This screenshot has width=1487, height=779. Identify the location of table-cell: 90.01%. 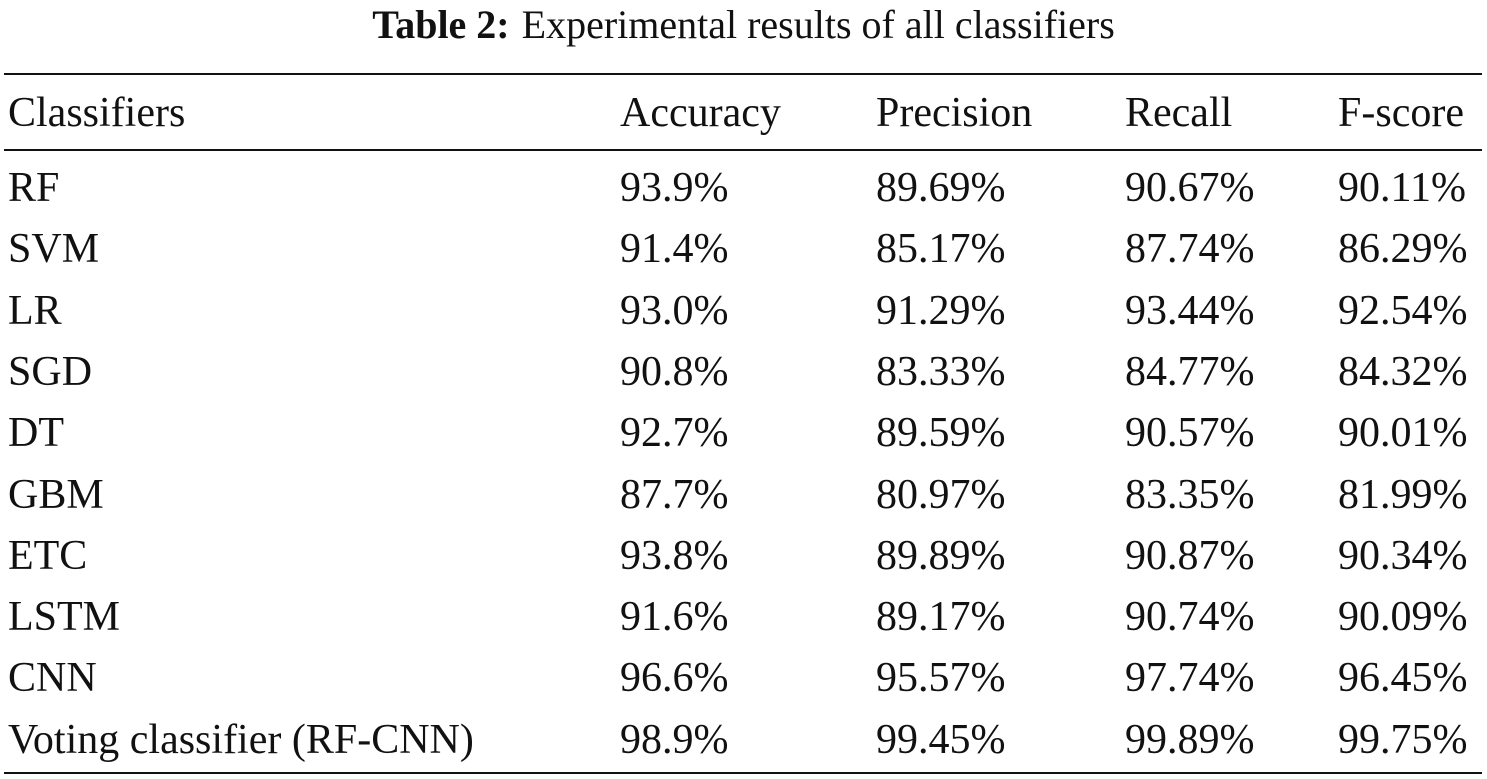
(1403, 433).